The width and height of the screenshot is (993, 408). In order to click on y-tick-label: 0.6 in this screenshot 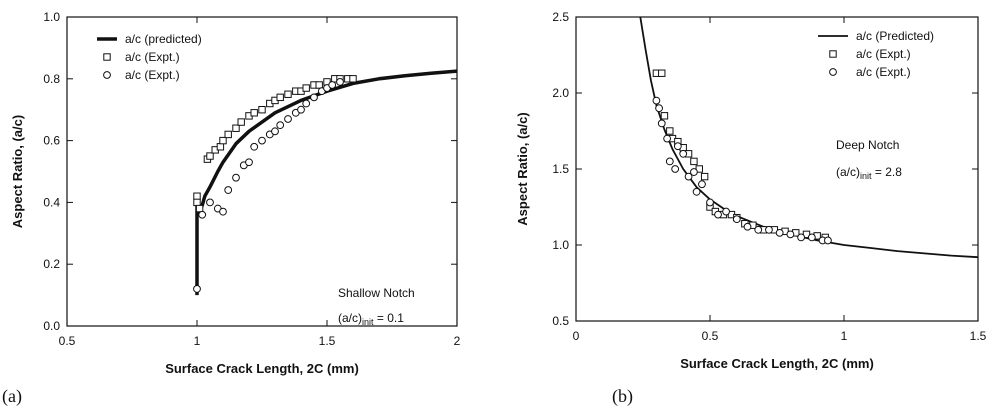, I will do `click(51, 141)`.